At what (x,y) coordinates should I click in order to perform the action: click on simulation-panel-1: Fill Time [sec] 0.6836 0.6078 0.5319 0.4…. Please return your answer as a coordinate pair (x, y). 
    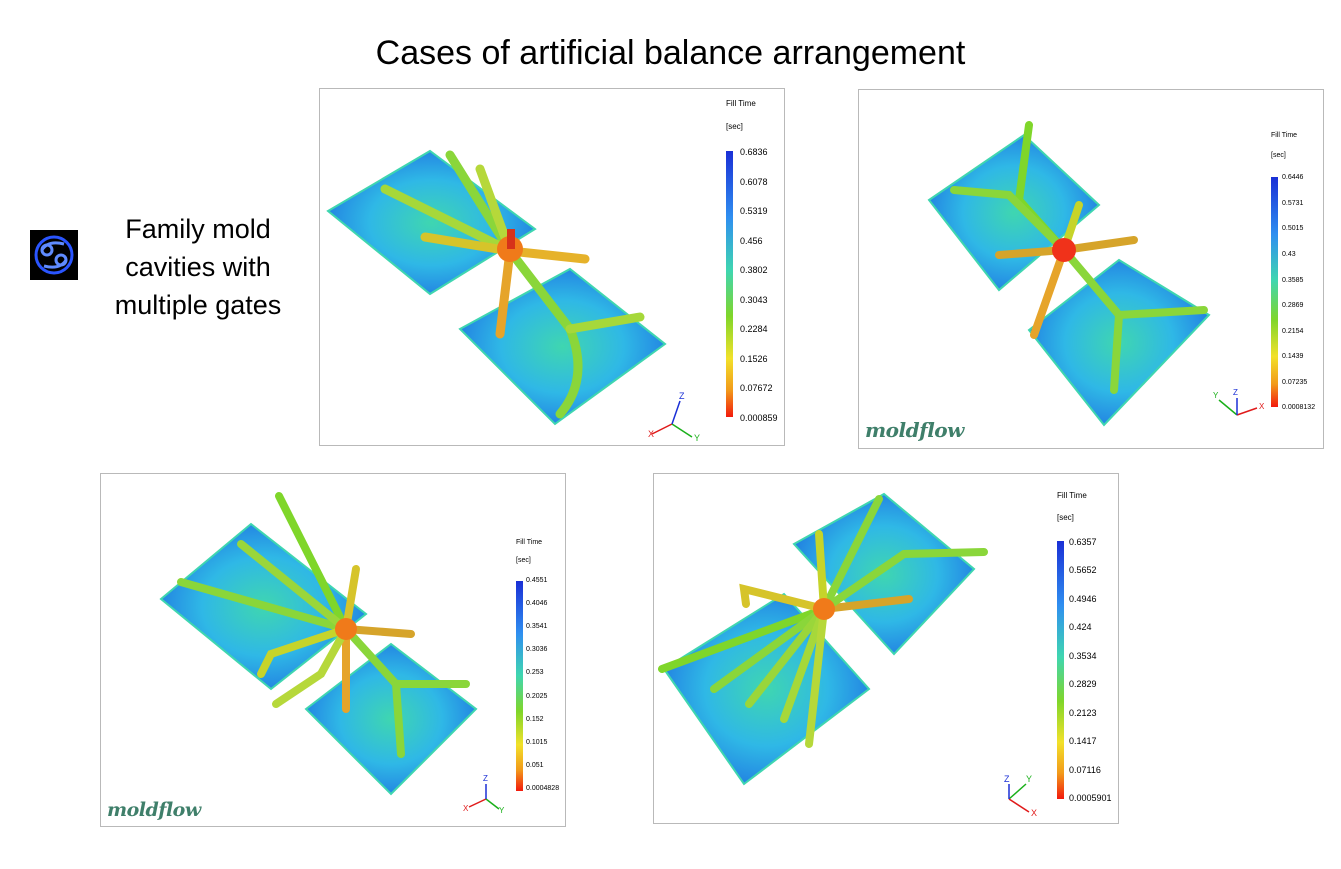
    Looking at the image, I should click on (552, 267).